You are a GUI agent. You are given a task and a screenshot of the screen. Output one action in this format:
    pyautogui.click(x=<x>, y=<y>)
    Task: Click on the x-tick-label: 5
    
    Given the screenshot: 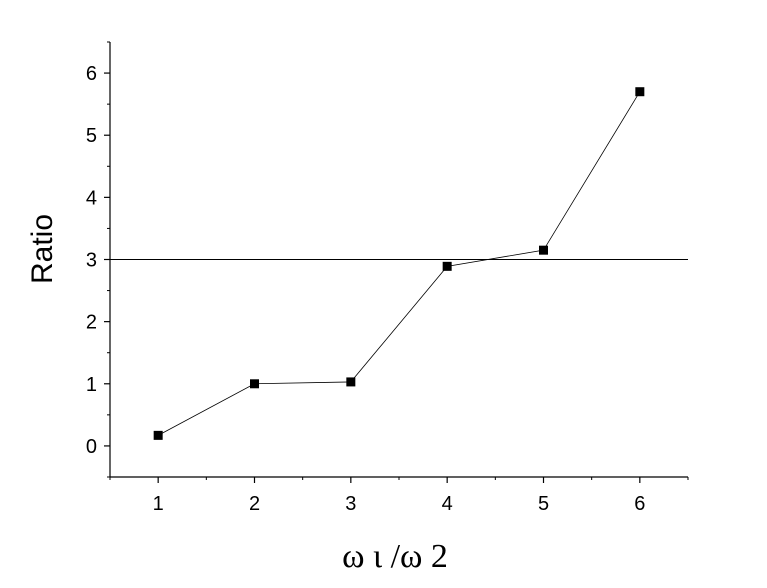 What is the action you would take?
    pyautogui.click(x=543, y=504)
    